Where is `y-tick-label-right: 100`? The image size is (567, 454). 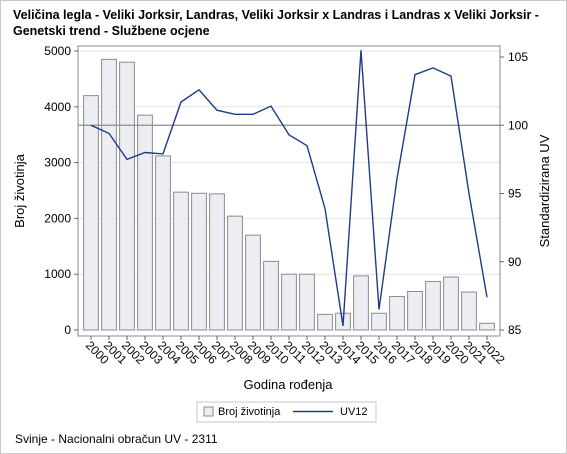
y-tick-label-right: 100 is located at coordinates (518, 125).